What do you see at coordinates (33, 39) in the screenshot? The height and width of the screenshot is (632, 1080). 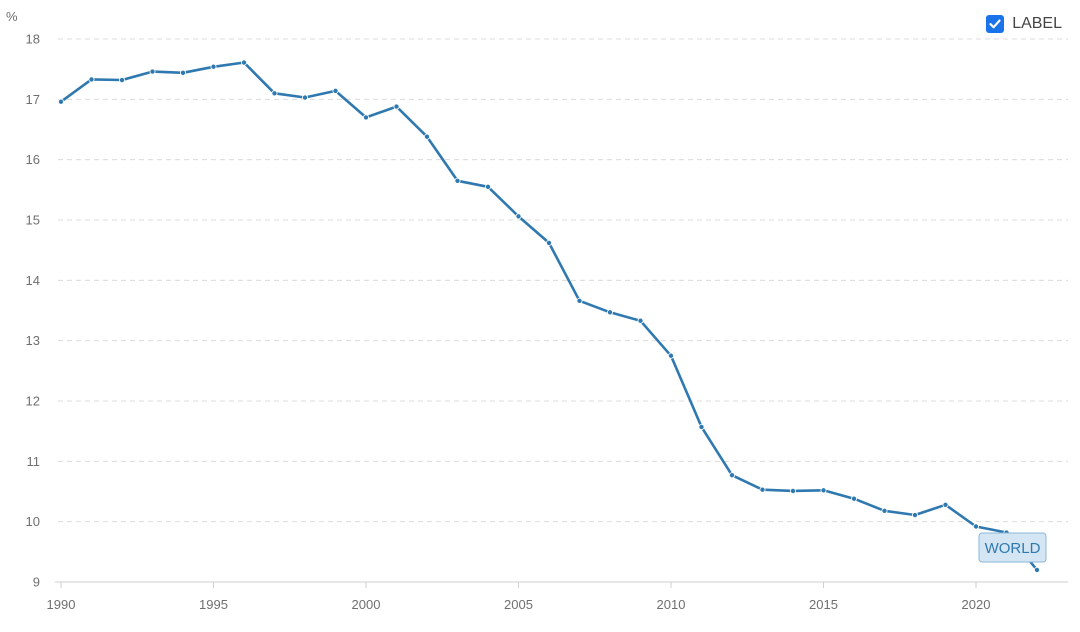 I see `y-tick-label: 18` at bounding box center [33, 39].